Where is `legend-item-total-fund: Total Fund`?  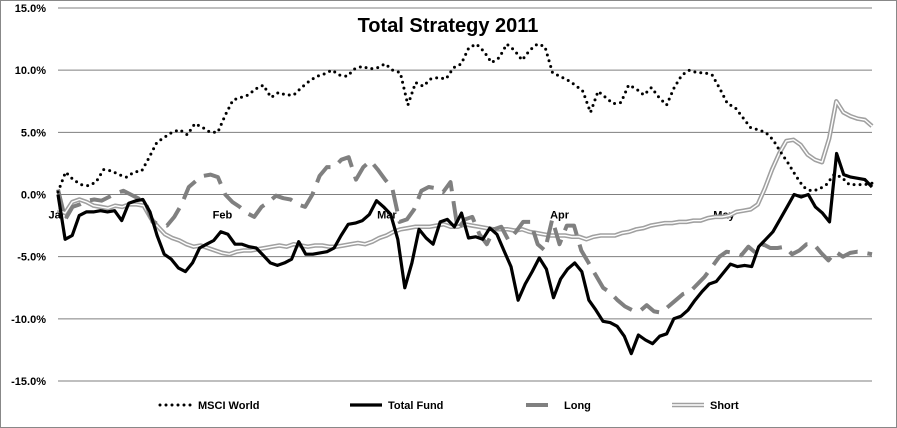
legend-item-total-fund: Total Fund is located at coordinates (396, 406).